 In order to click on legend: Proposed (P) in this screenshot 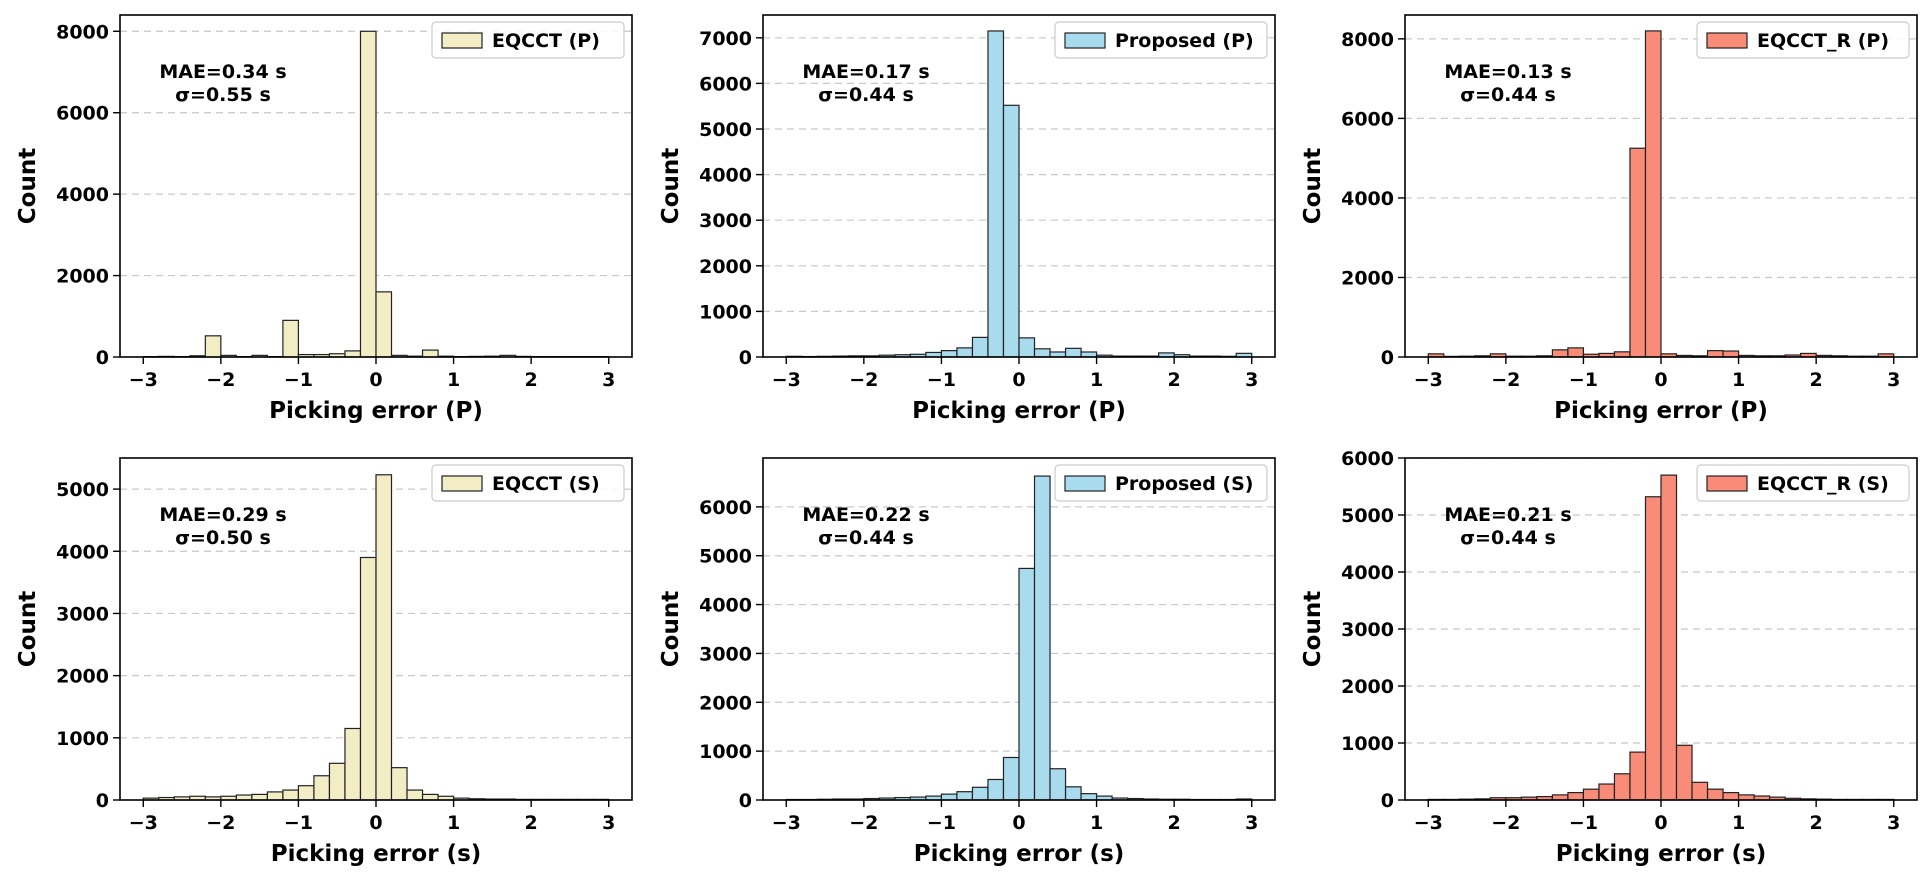, I will do `click(1161, 40)`.